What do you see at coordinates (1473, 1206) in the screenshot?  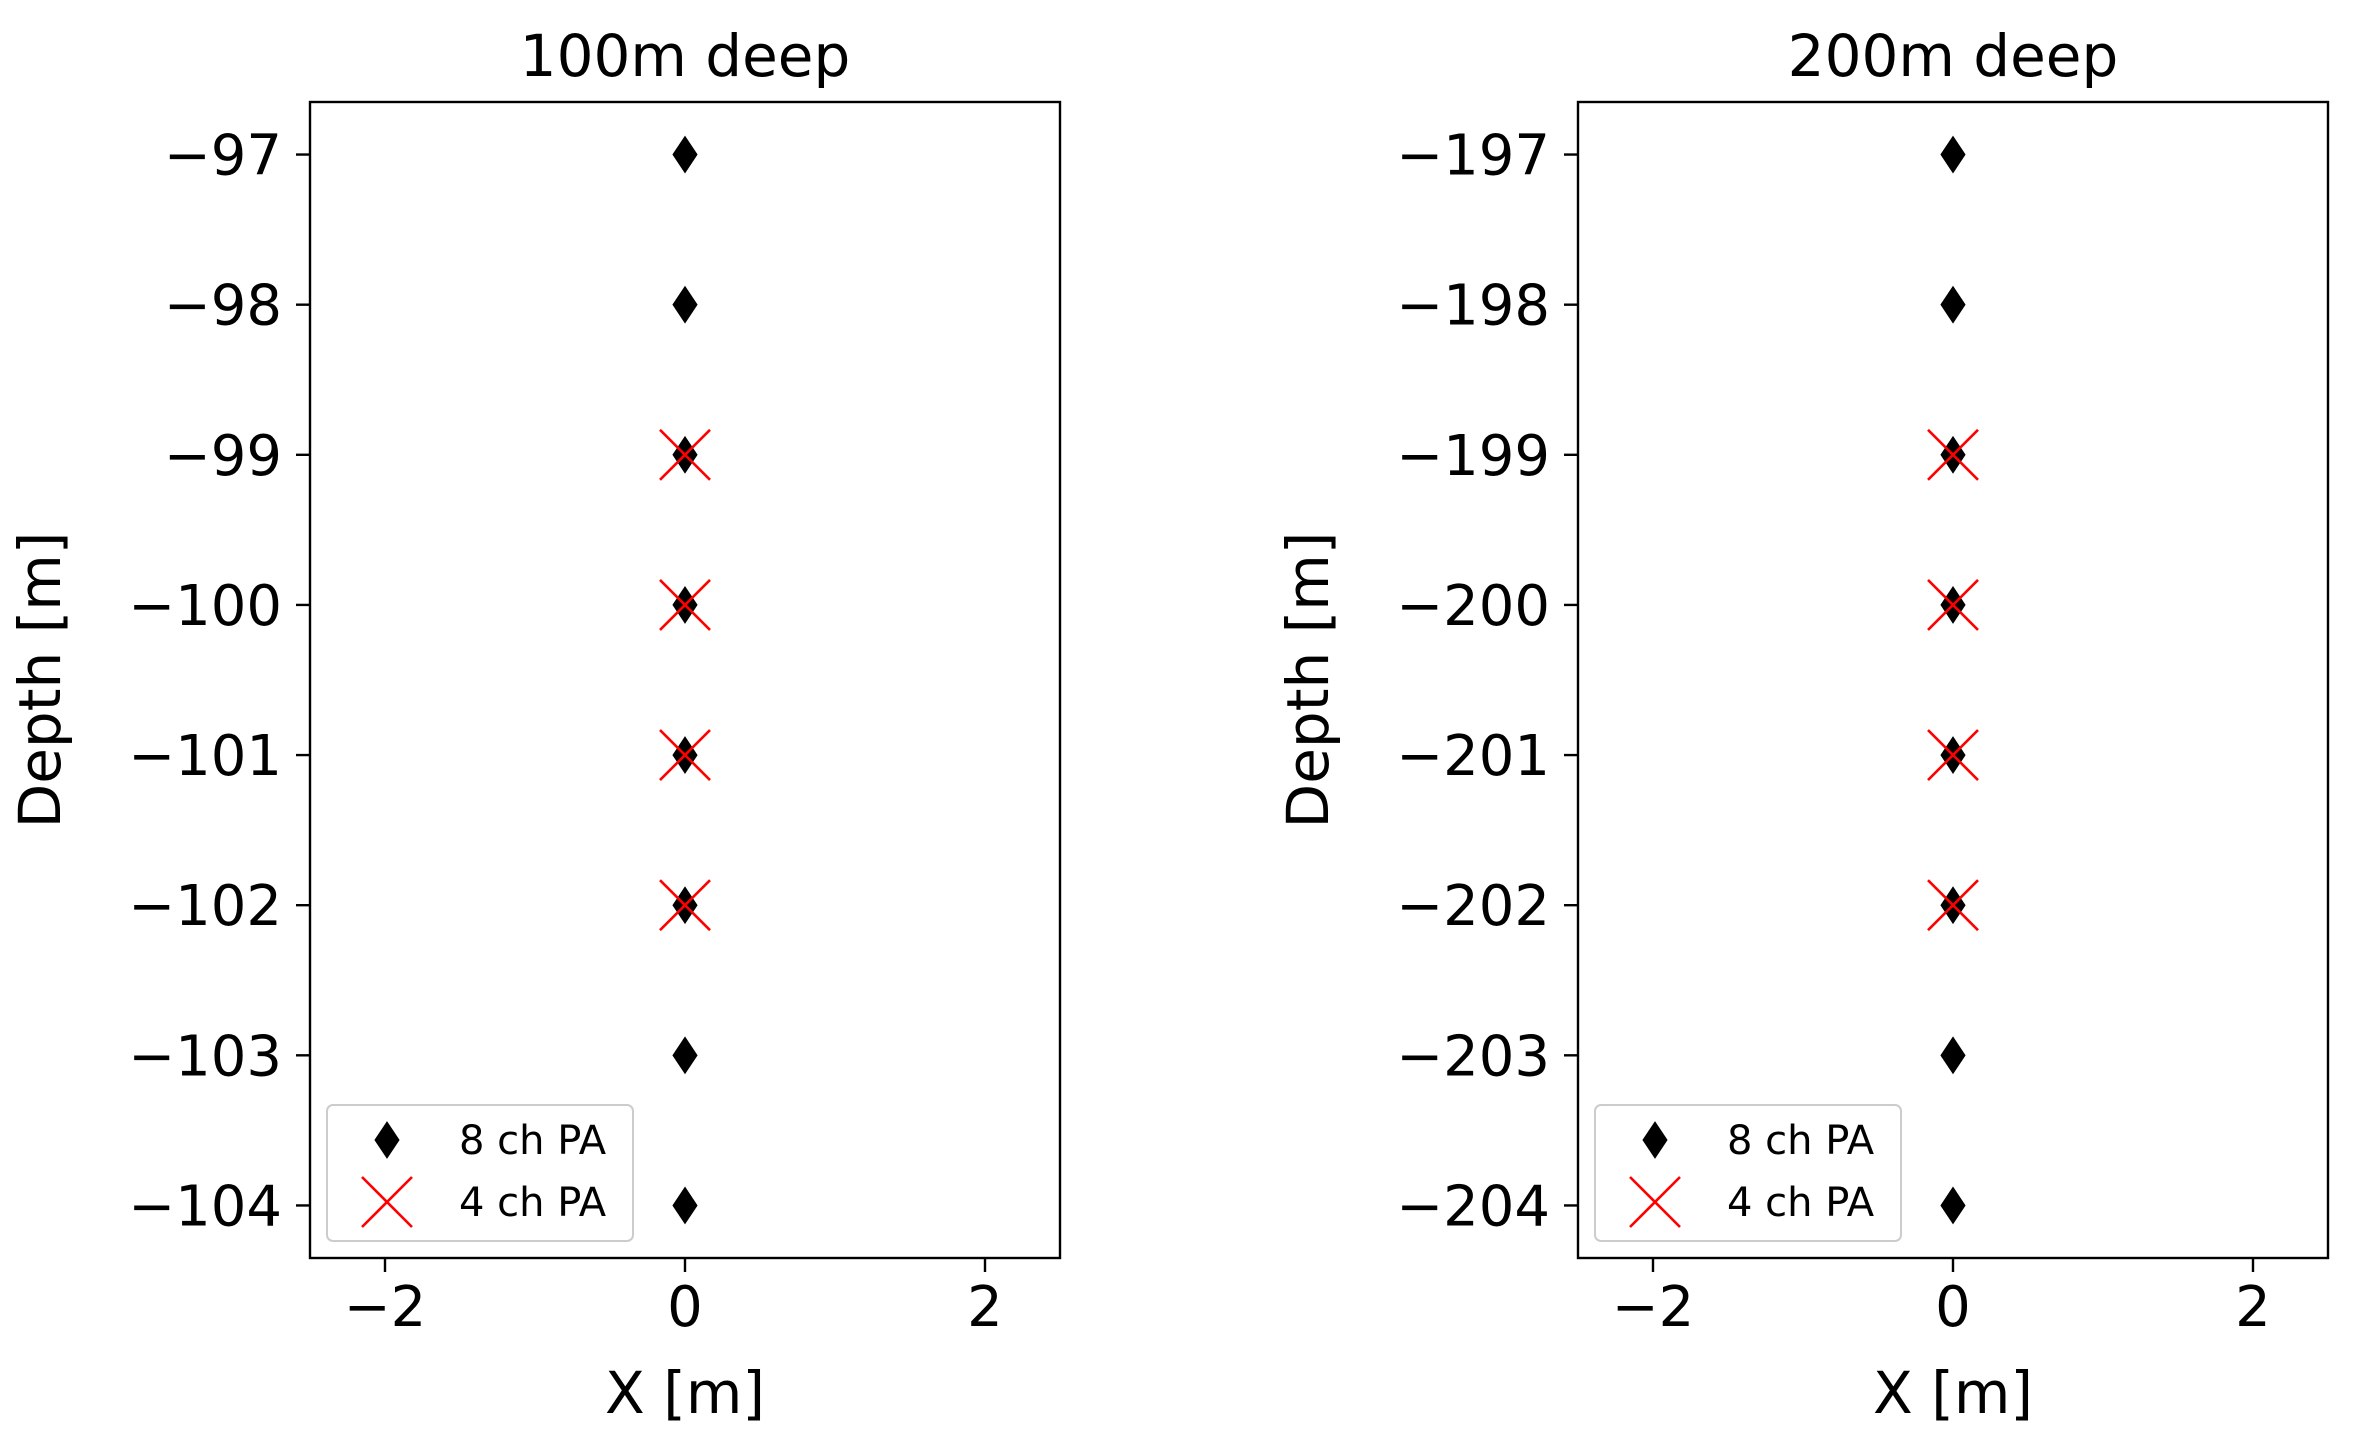 I see `y-tick-label: −204` at bounding box center [1473, 1206].